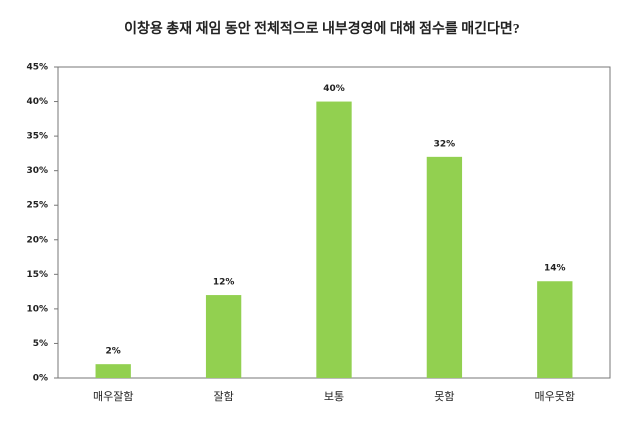  Describe the element at coordinates (224, 283) in the screenshot. I see `value-label: 12%` at that location.